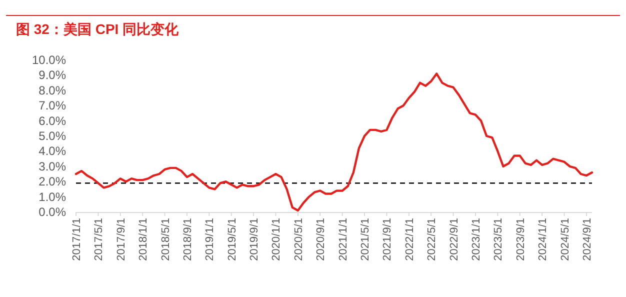 This screenshot has height=297, width=626. What do you see at coordinates (52, 75) in the screenshot?
I see `y-tick-label: 9.0%` at bounding box center [52, 75].